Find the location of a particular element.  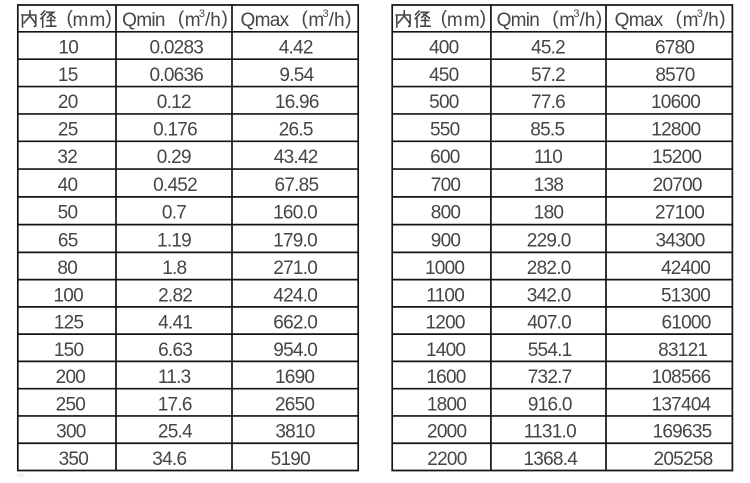

svg-text: 108566 is located at coordinates (681, 377).